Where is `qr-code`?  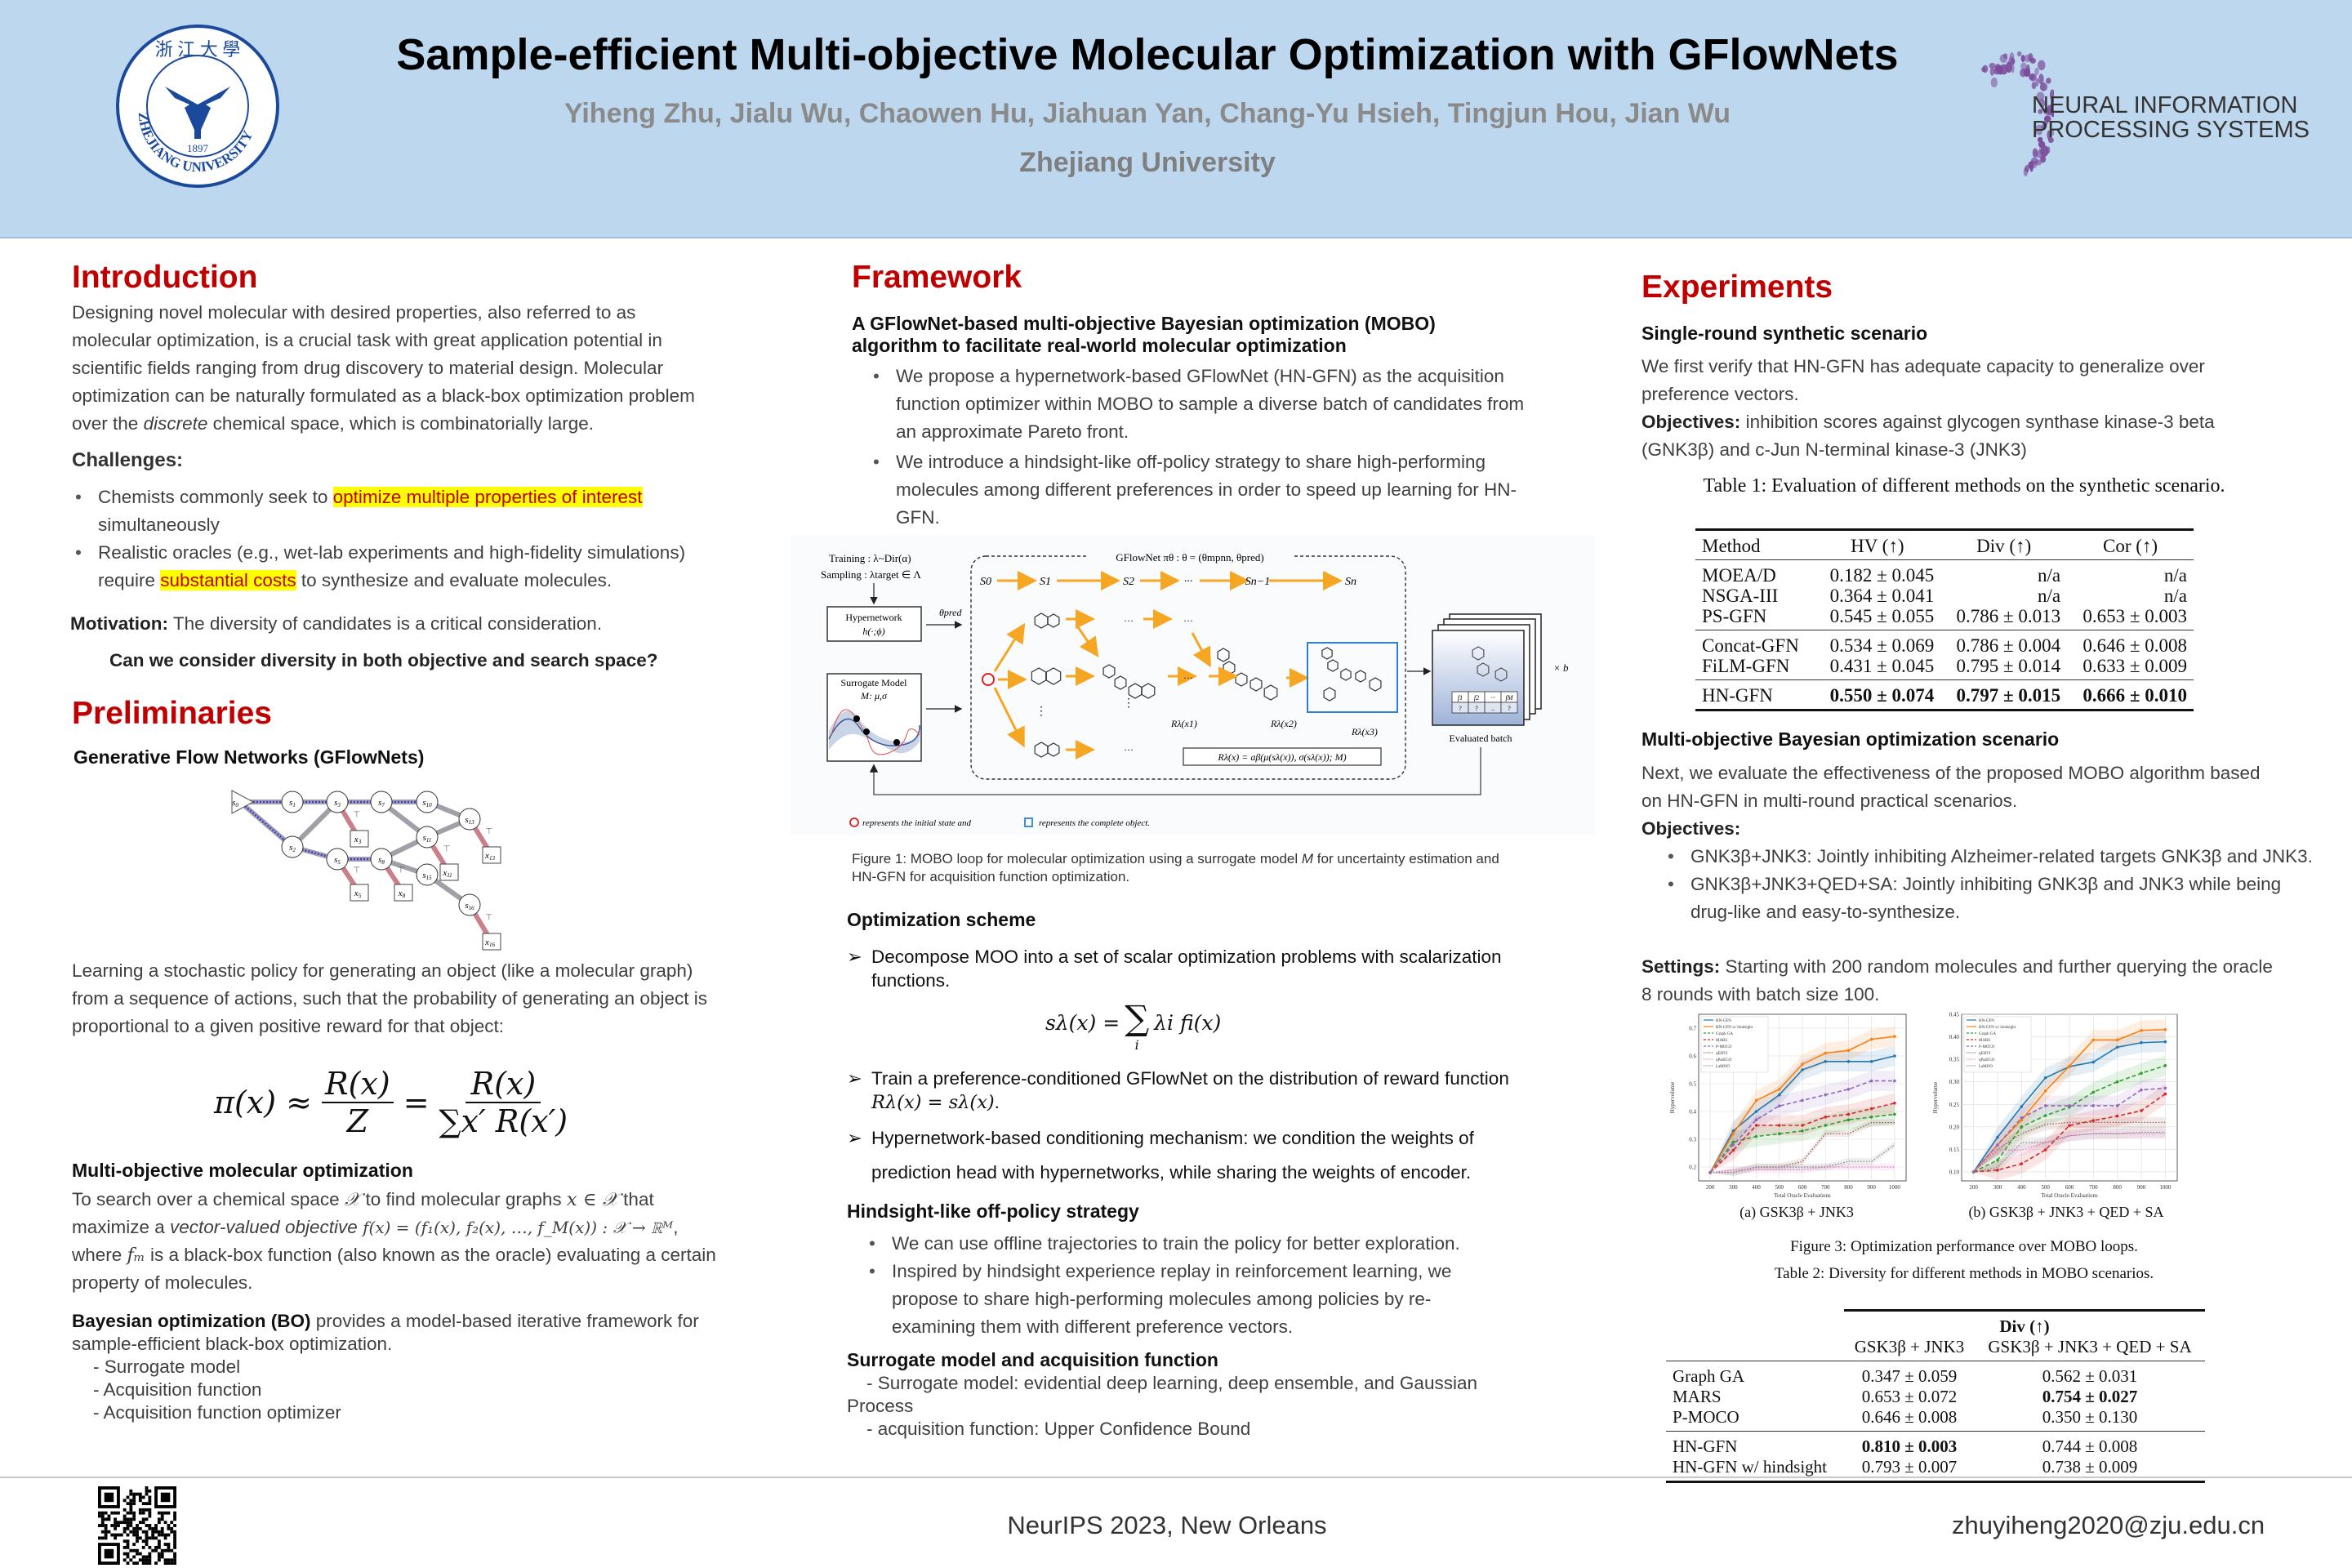 qr-code is located at coordinates (137, 1525).